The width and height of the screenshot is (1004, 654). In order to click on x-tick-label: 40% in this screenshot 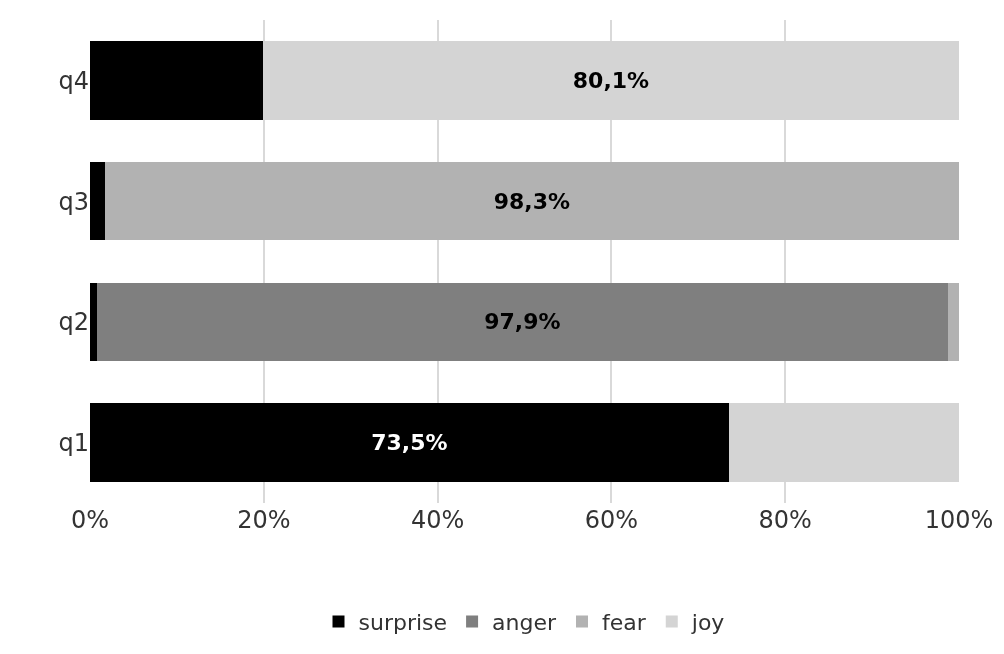, I will do `click(437, 520)`.